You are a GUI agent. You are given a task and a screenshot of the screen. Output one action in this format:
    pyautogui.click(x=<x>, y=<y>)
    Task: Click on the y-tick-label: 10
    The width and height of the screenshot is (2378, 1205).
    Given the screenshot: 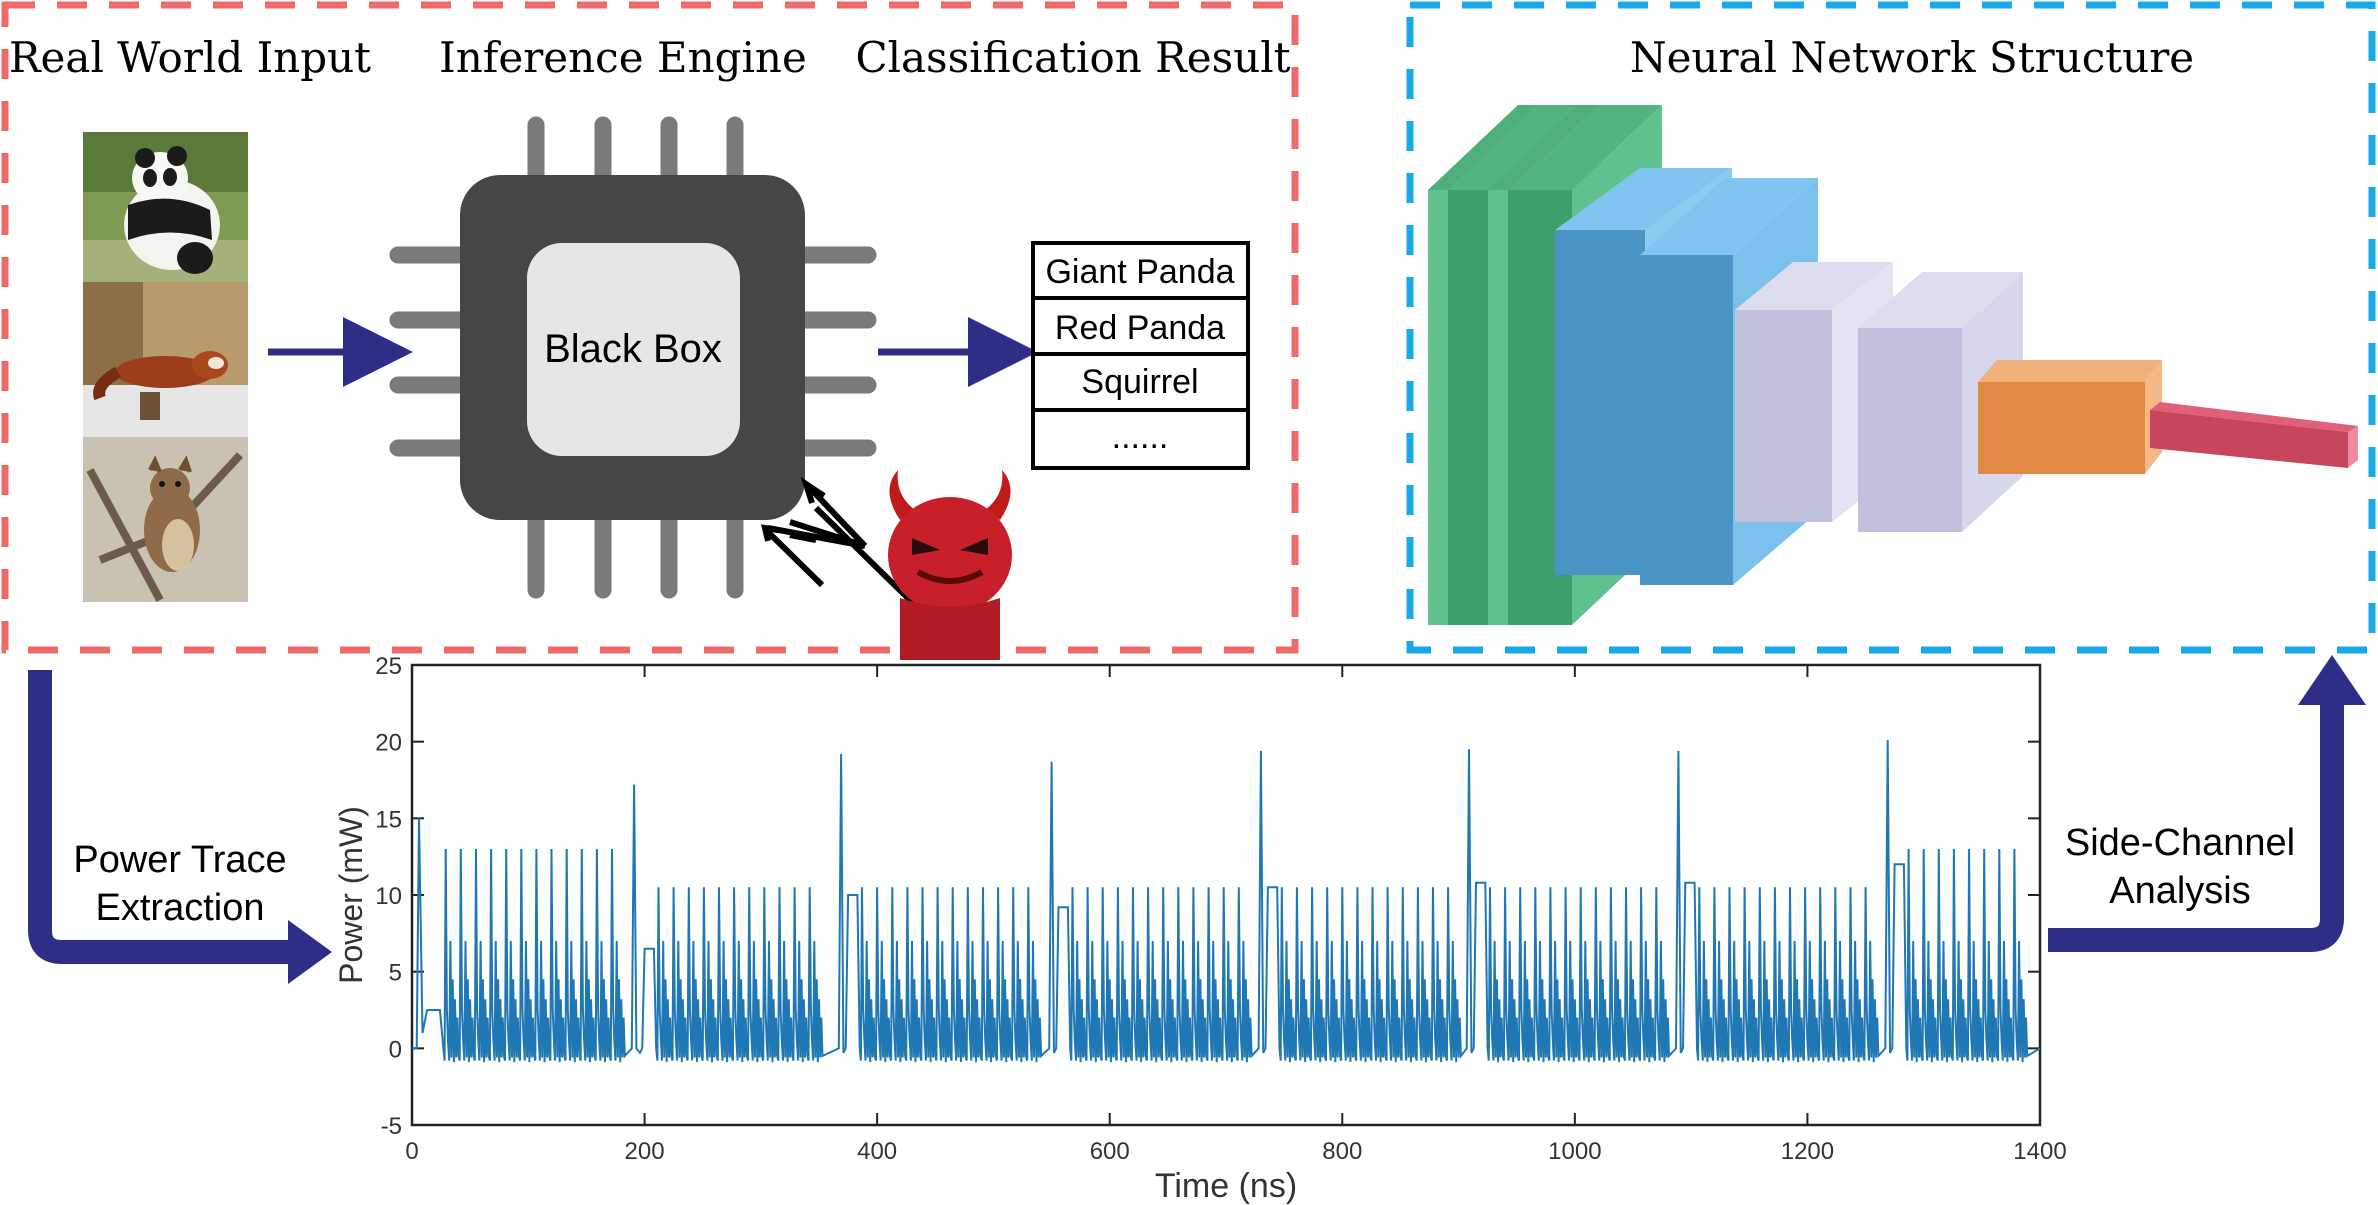 What is the action you would take?
    pyautogui.click(x=388, y=896)
    